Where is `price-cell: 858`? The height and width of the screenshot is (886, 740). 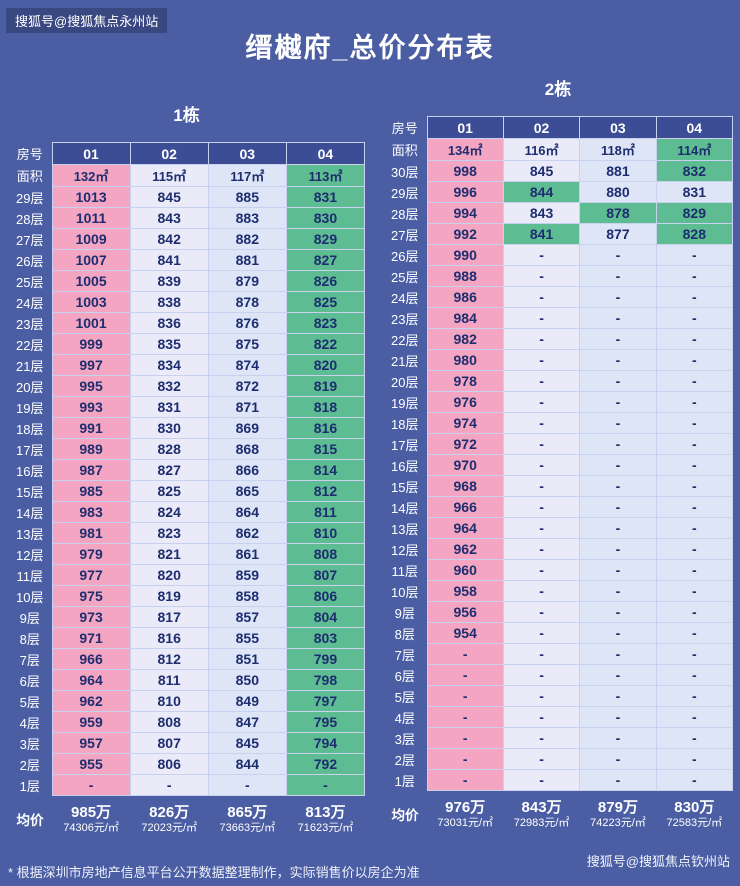 price-cell: 858 is located at coordinates (247, 596).